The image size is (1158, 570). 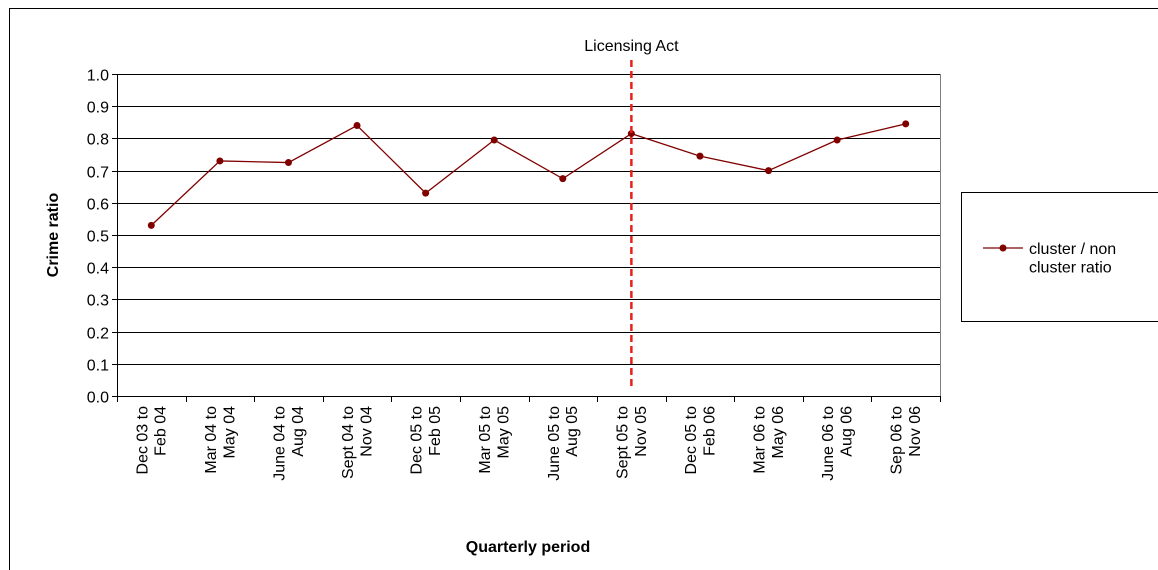 I want to click on y-tick-label: 0.6, so click(x=98, y=205).